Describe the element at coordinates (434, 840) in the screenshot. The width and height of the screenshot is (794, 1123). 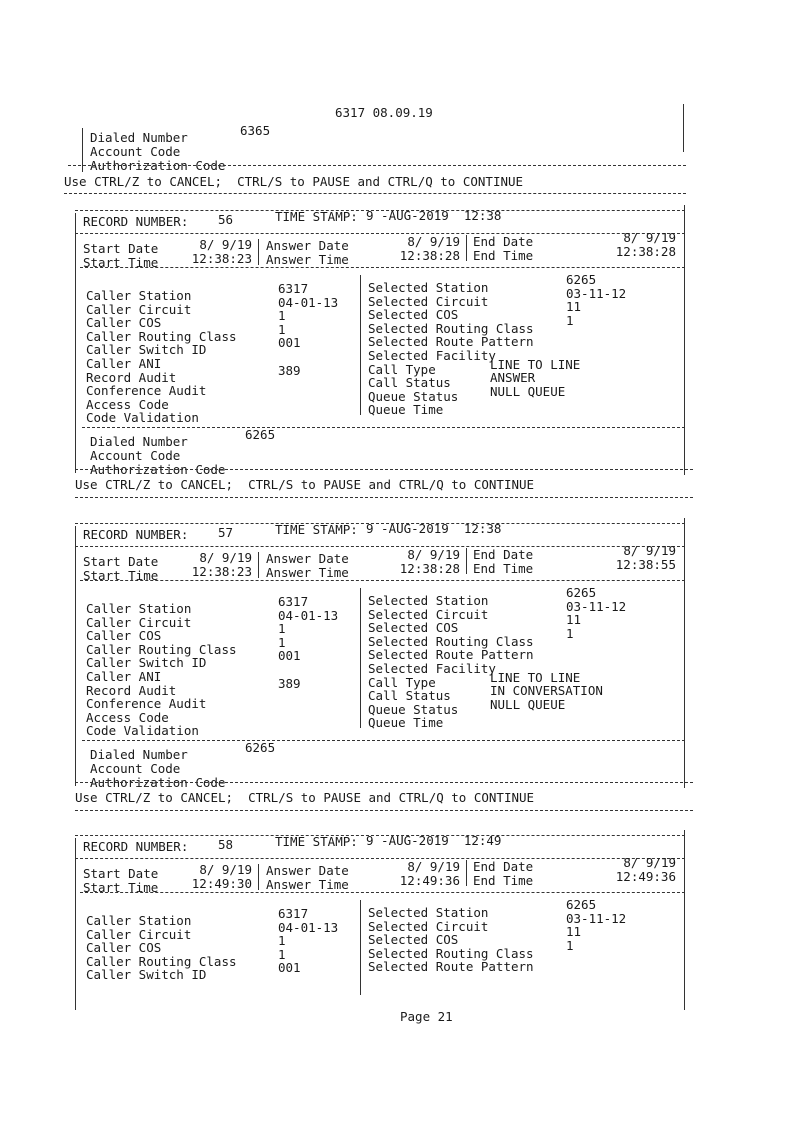
I see `time-stamp-value: 9 -AUG-2019 12:49` at that location.